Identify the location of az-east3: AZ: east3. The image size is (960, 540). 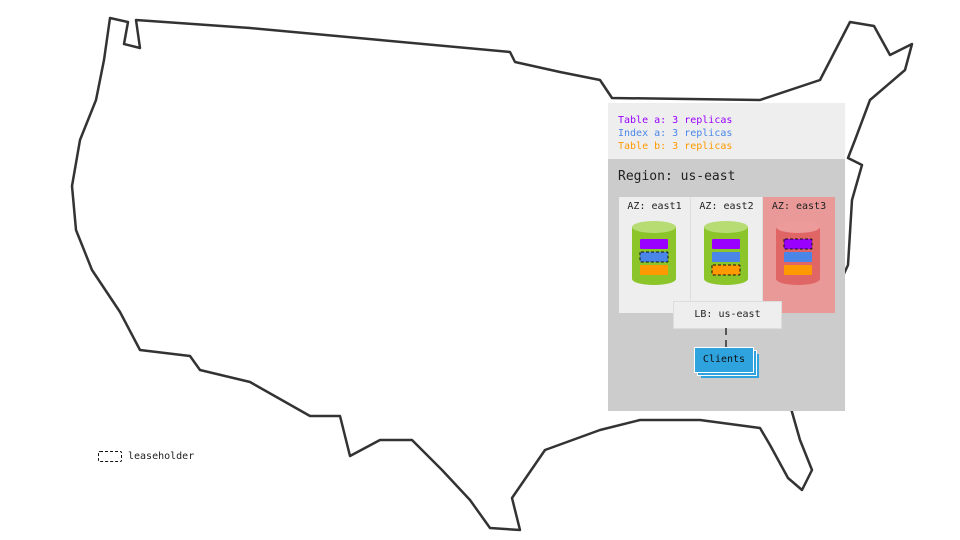
(799, 255).